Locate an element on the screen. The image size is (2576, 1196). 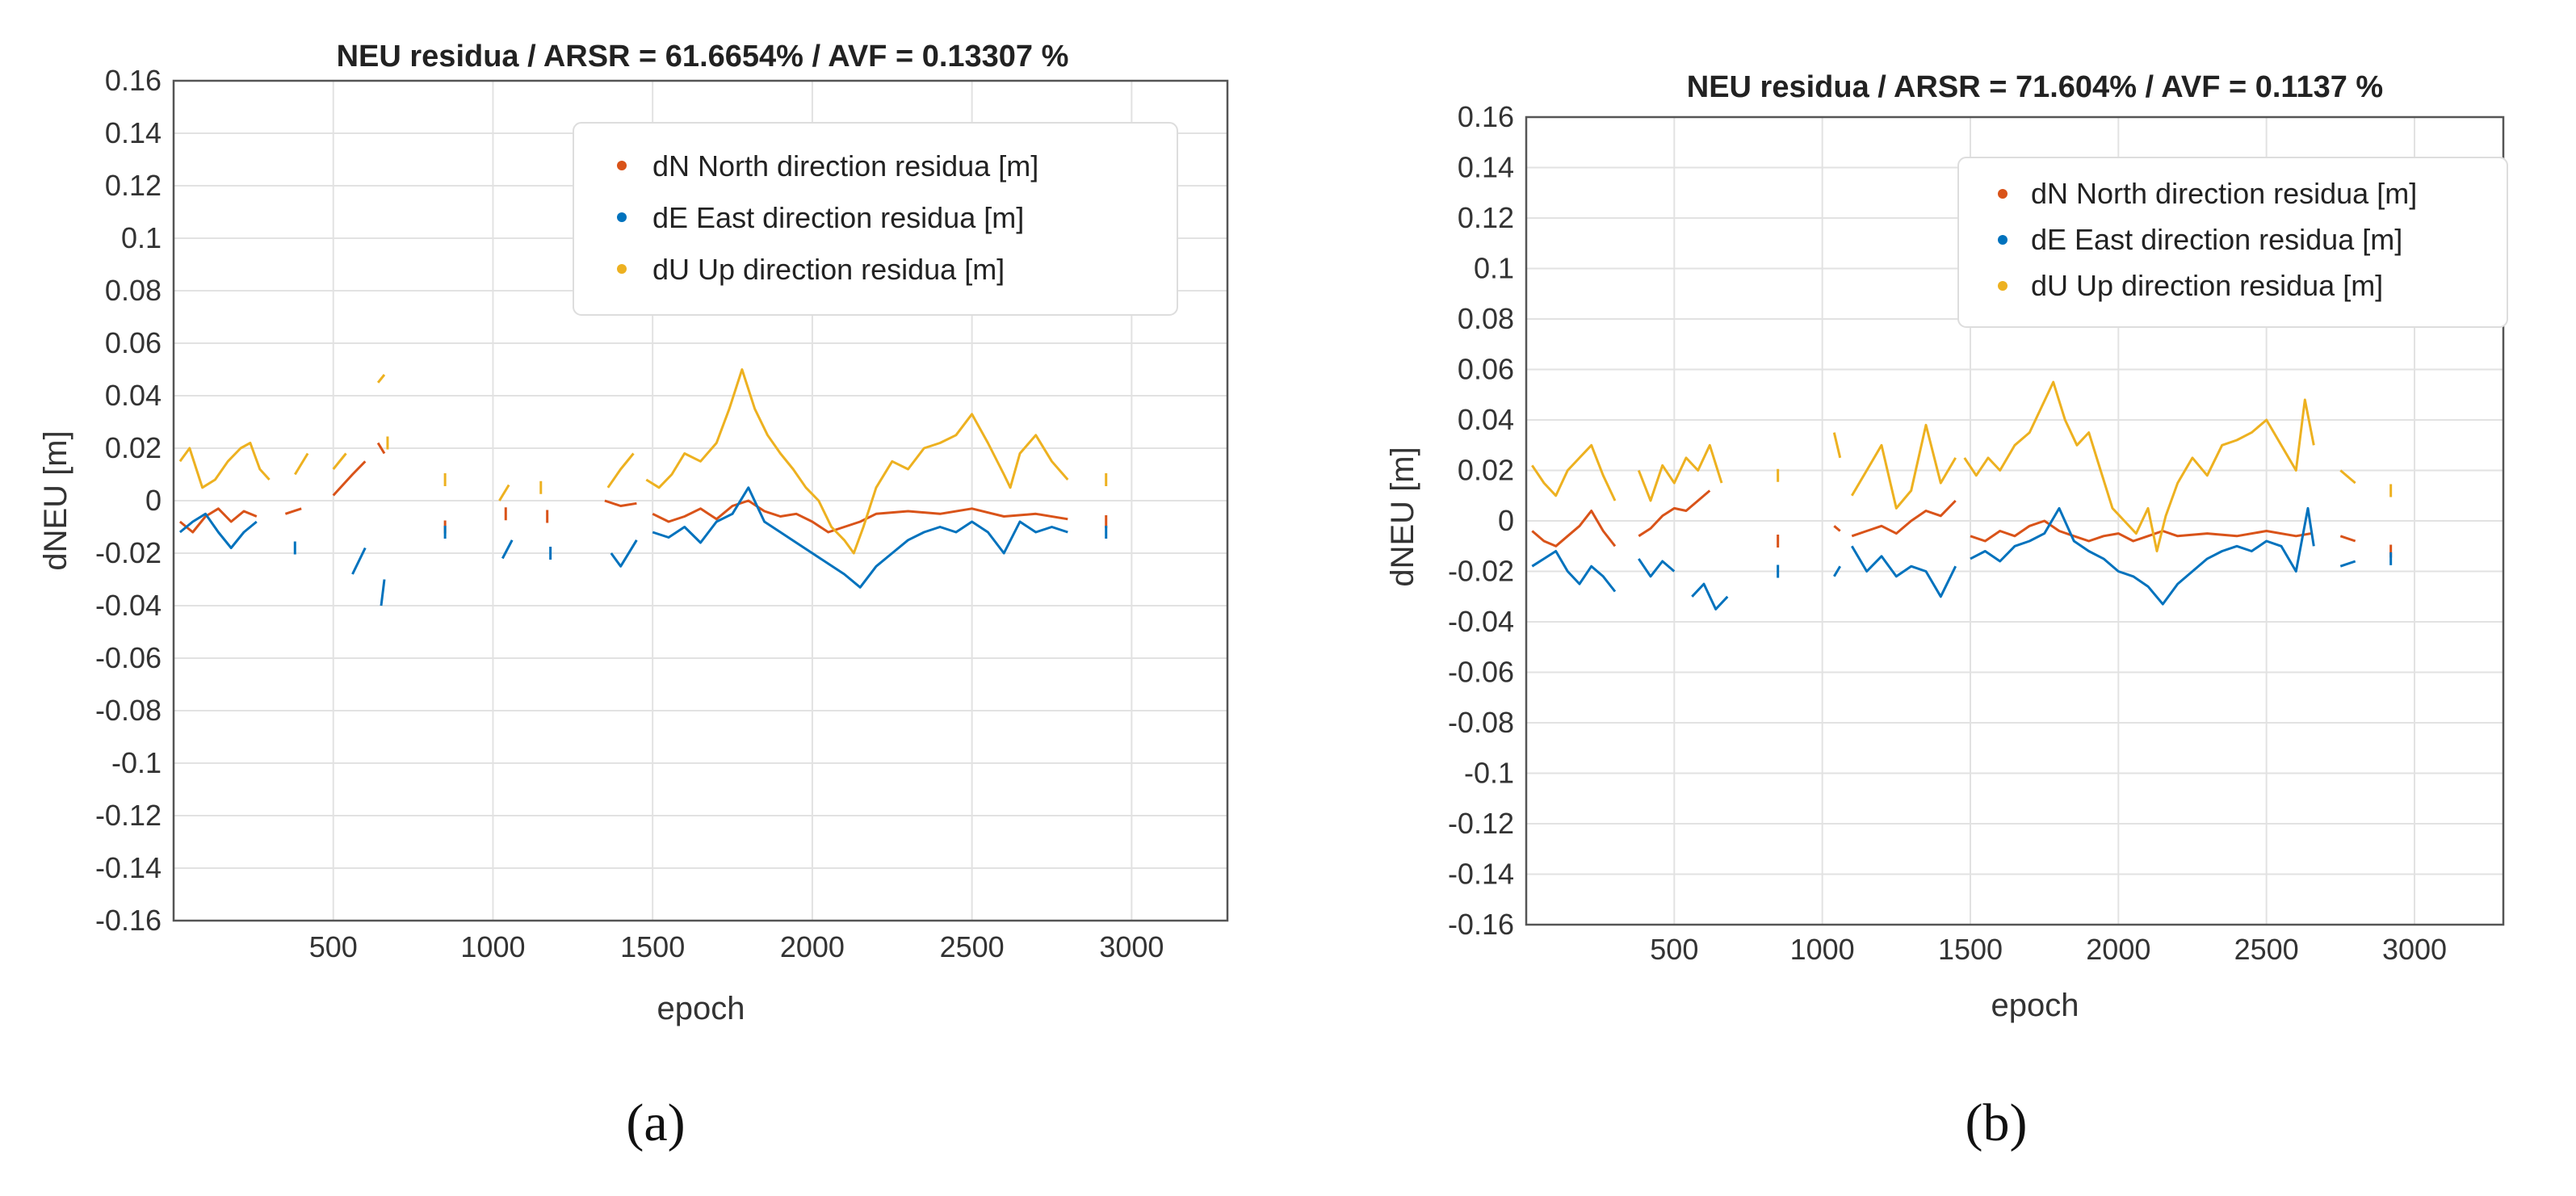
y-tick-label: -0.16 is located at coordinates (128, 920).